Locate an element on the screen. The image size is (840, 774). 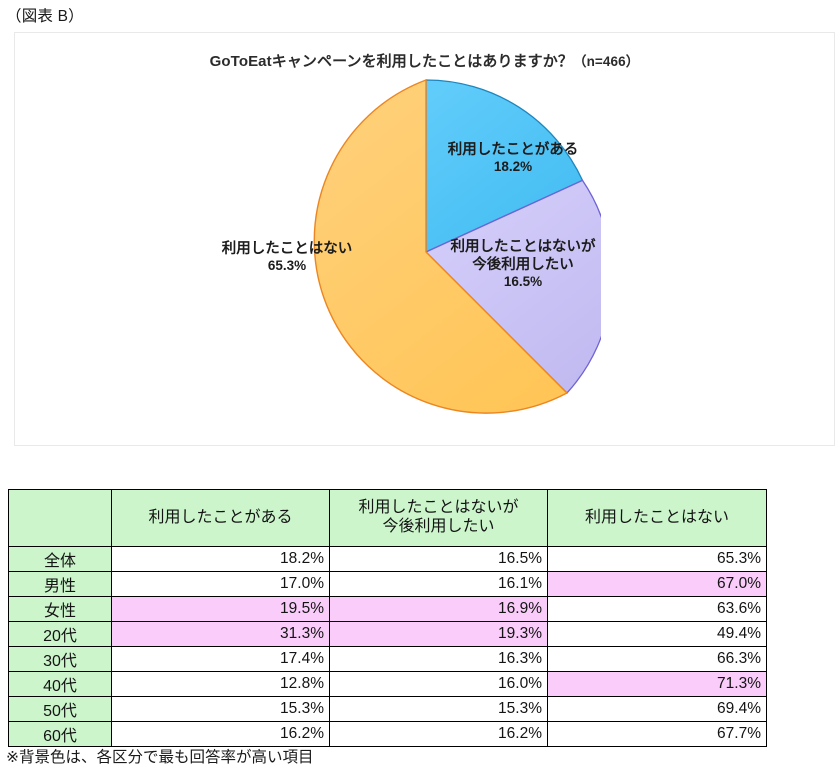
table-cell: 16.5% is located at coordinates (438, 559).